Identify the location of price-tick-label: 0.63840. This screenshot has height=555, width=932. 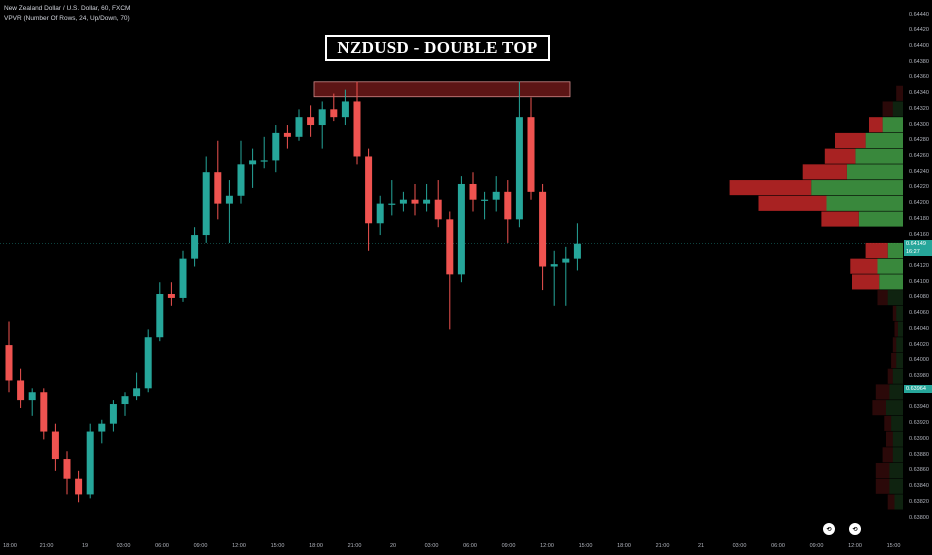
(919, 486).